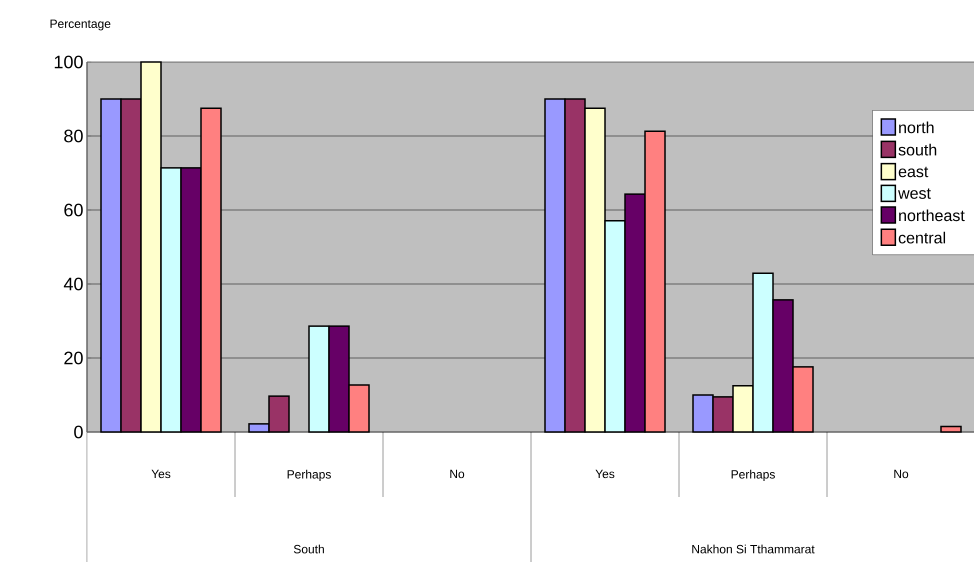 The height and width of the screenshot is (563, 974). Describe the element at coordinates (80, 25) in the screenshot. I see `y-axis-title: Percentage` at that location.